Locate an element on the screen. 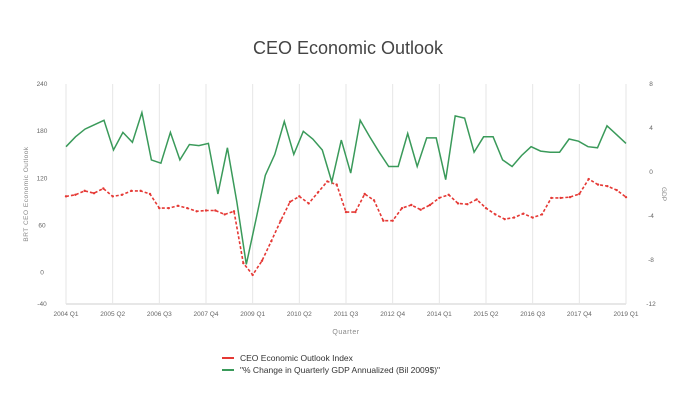 The image size is (696, 413). x-tick-label: 2014 Q1 is located at coordinates (439, 314).